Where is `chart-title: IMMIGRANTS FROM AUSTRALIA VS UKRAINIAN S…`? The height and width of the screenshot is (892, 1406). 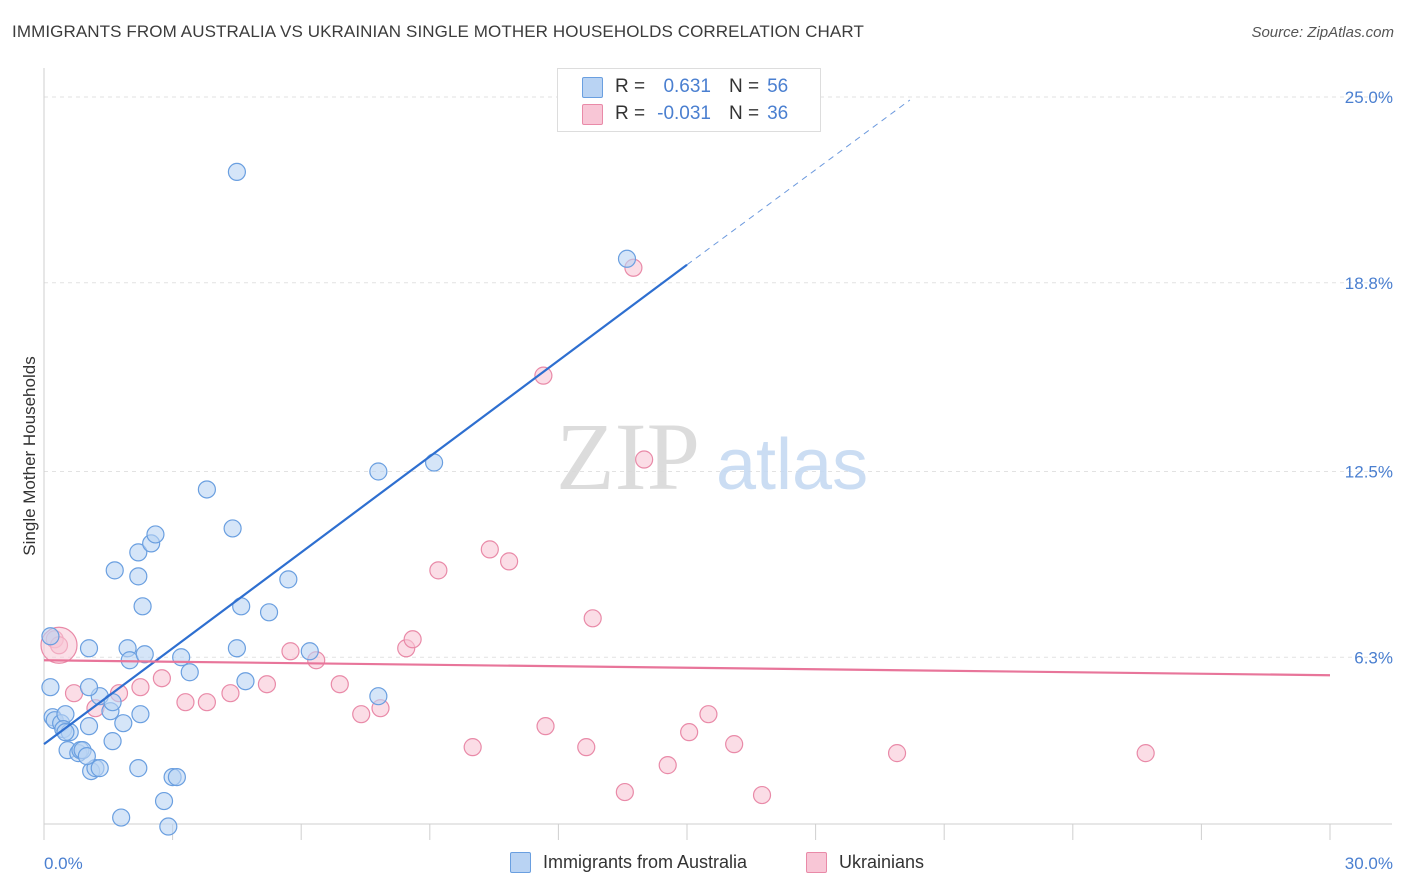
chart-title: IMMIGRANTS FROM AUSTRALIA VS UKRAINIAN S… is located at coordinates (438, 31).